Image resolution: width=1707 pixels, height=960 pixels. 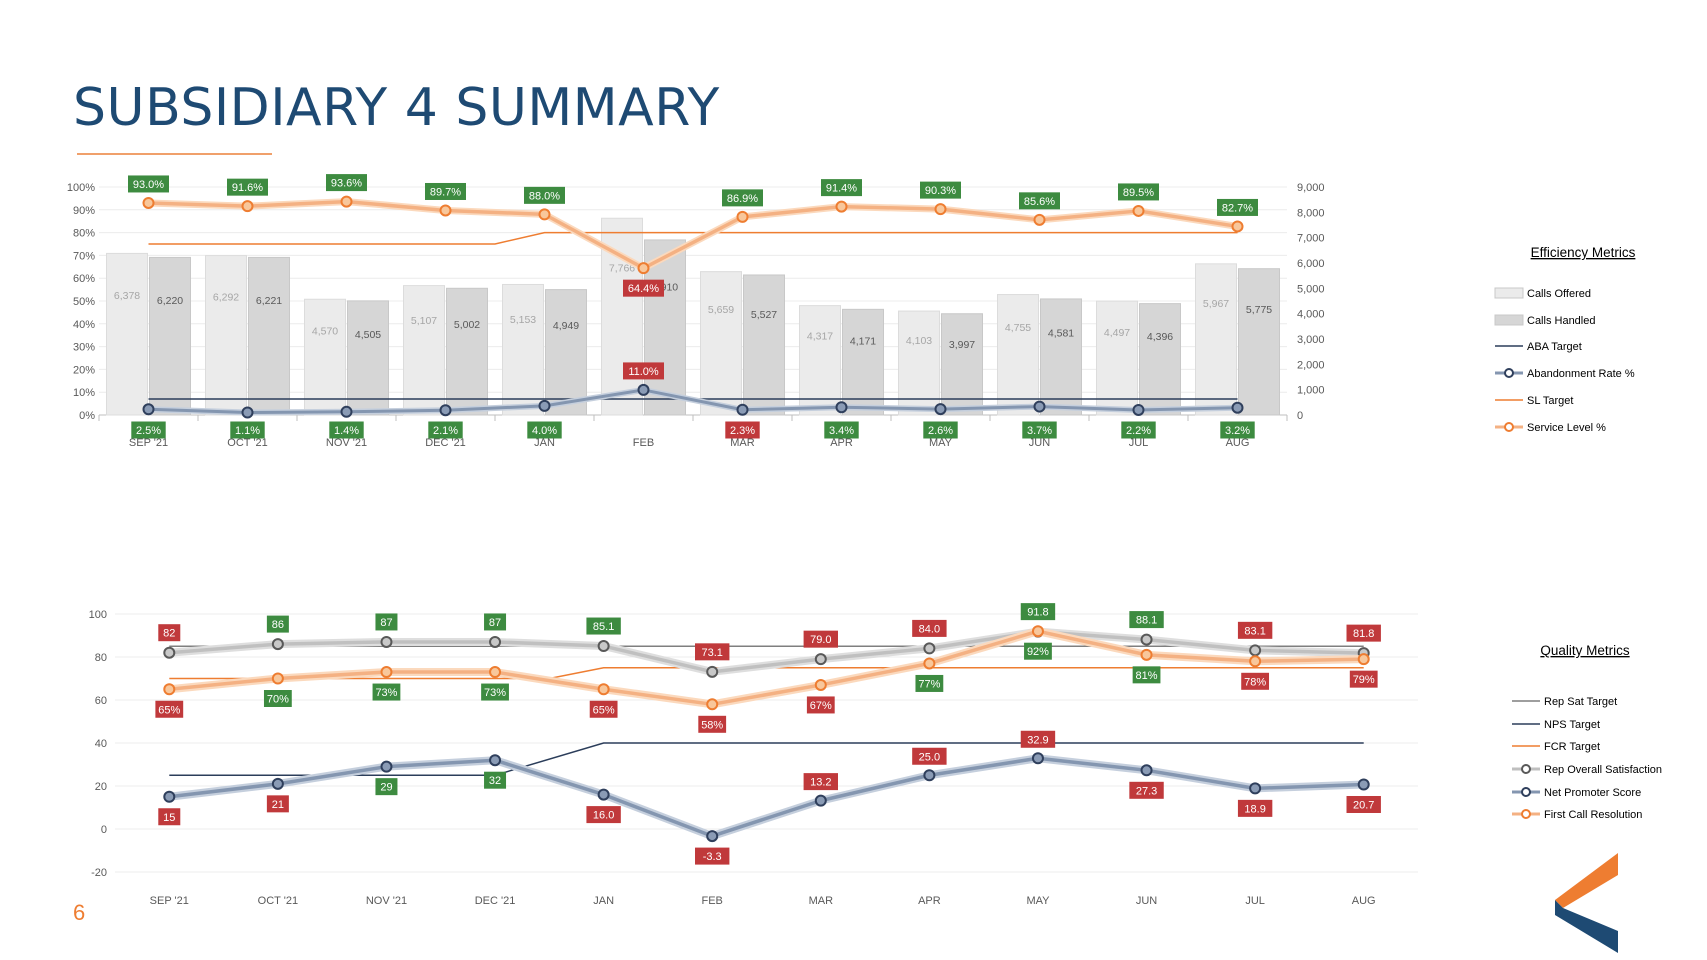 I want to click on y-tick: 40, so click(x=101, y=744).